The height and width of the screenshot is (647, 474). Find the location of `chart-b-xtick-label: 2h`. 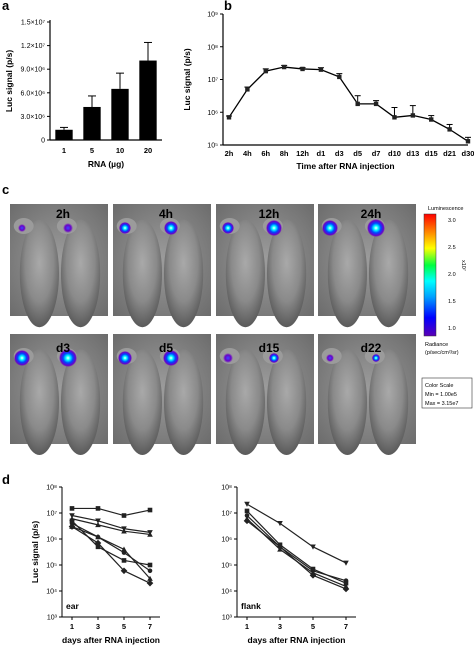

chart-b-xtick-label: 2h is located at coordinates (229, 153).